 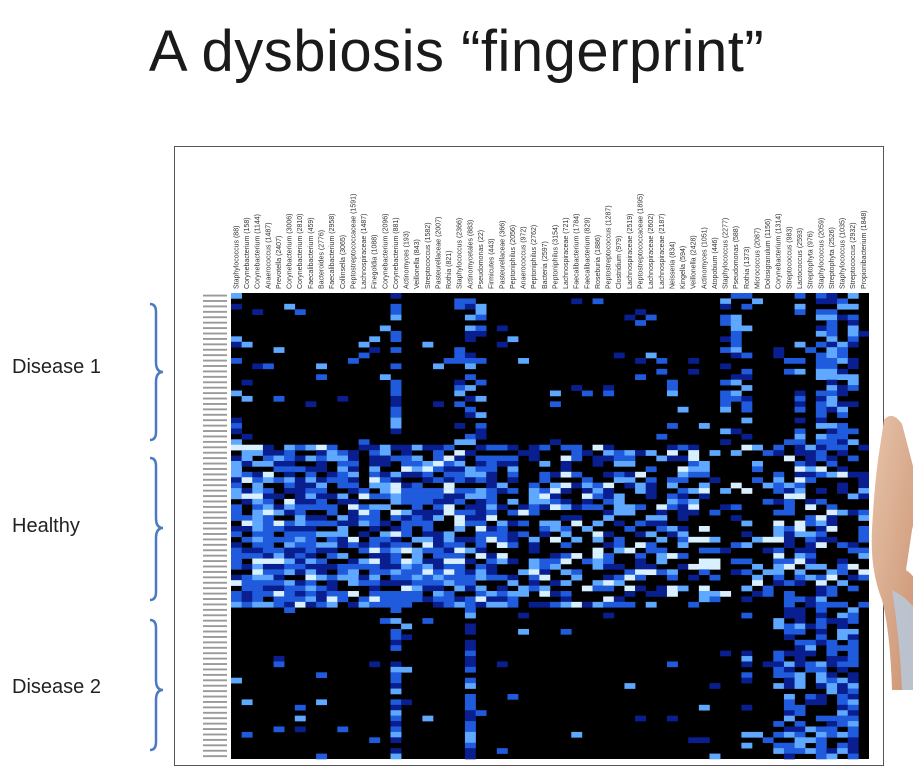 I want to click on column-label: Actinomyces (1051), so click(x=704, y=258).